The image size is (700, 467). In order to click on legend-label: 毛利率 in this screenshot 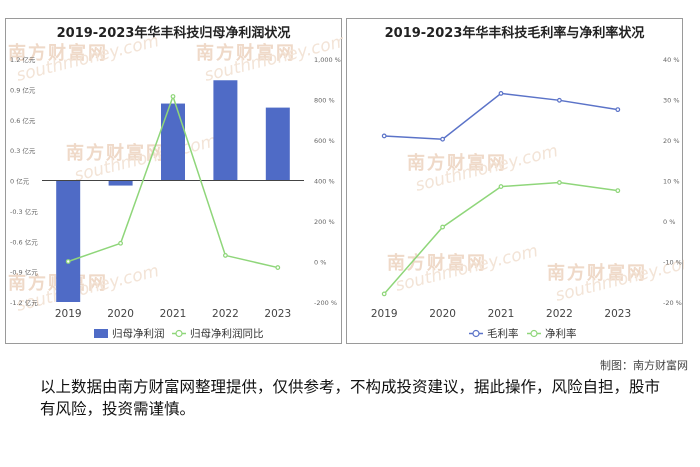, I will do `click(503, 333)`.